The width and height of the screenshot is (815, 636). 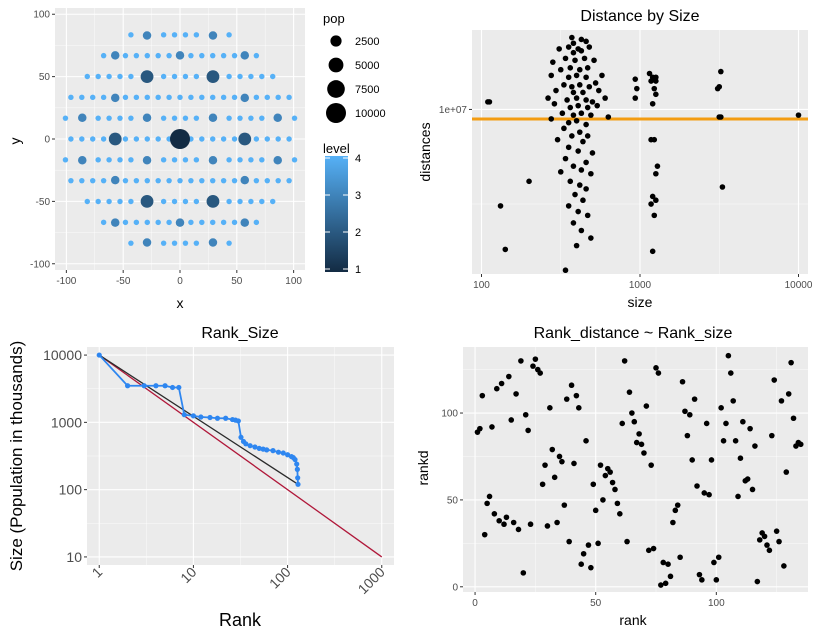 I want to click on panel-bl-ylabel: Size (Population in thousands), so click(x=16, y=456).